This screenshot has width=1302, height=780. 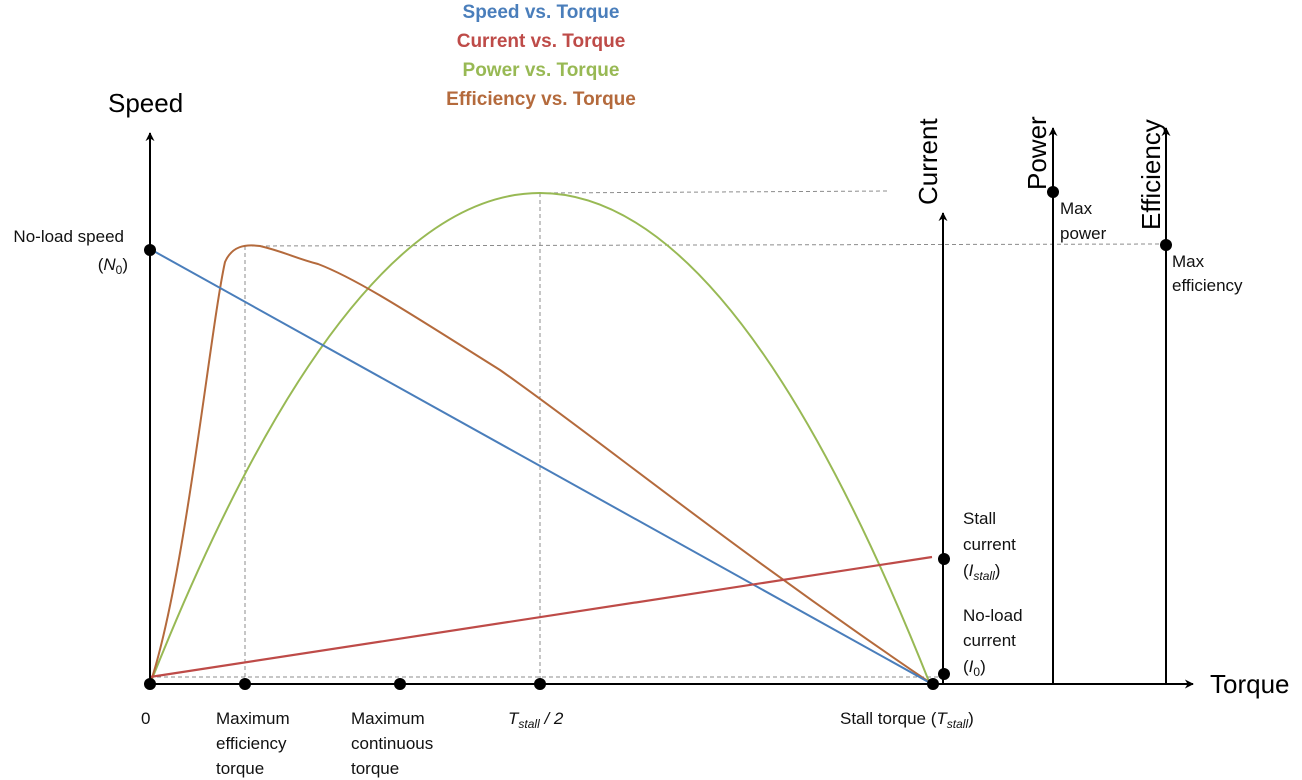 What do you see at coordinates (145, 718) in the screenshot?
I see `origin-label: 0` at bounding box center [145, 718].